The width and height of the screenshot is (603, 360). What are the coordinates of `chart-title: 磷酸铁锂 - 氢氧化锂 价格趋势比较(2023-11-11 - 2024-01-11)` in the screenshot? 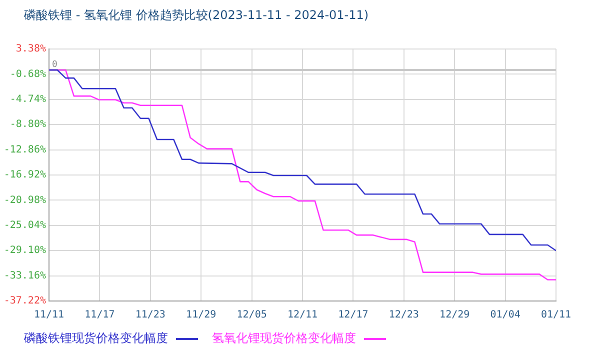 It's located at (196, 15).